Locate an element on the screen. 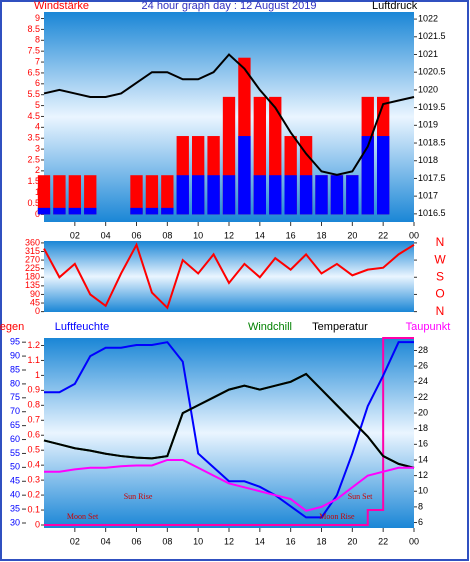 The image size is (470, 562). y-tick-label: 40 is located at coordinates (15, 495).